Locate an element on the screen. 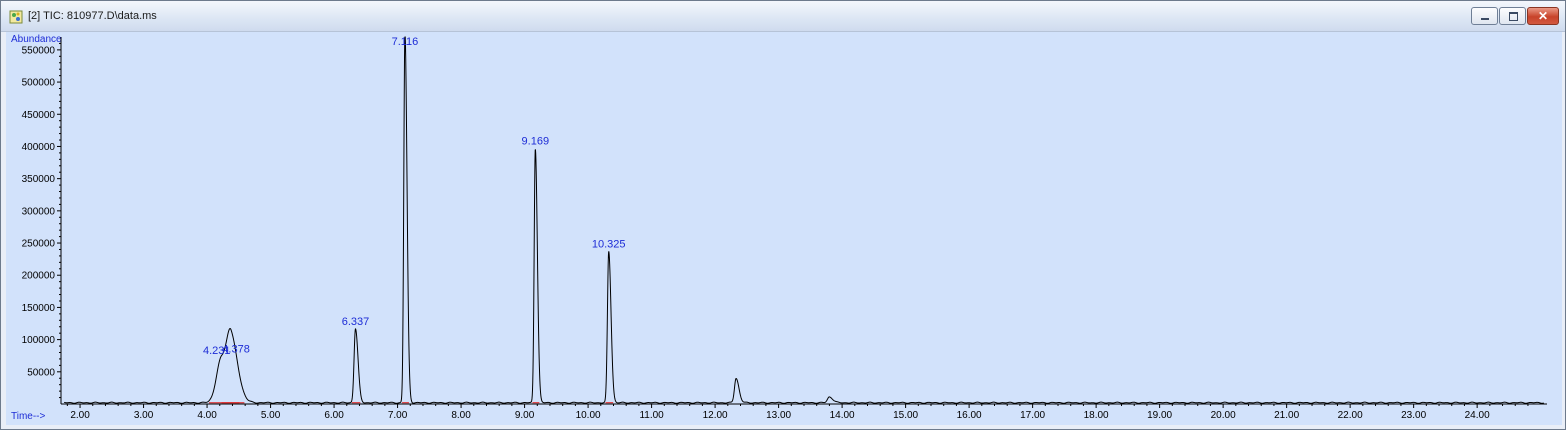 The height and width of the screenshot is (430, 1566). y-tick-label: 150000 is located at coordinates (39, 308).